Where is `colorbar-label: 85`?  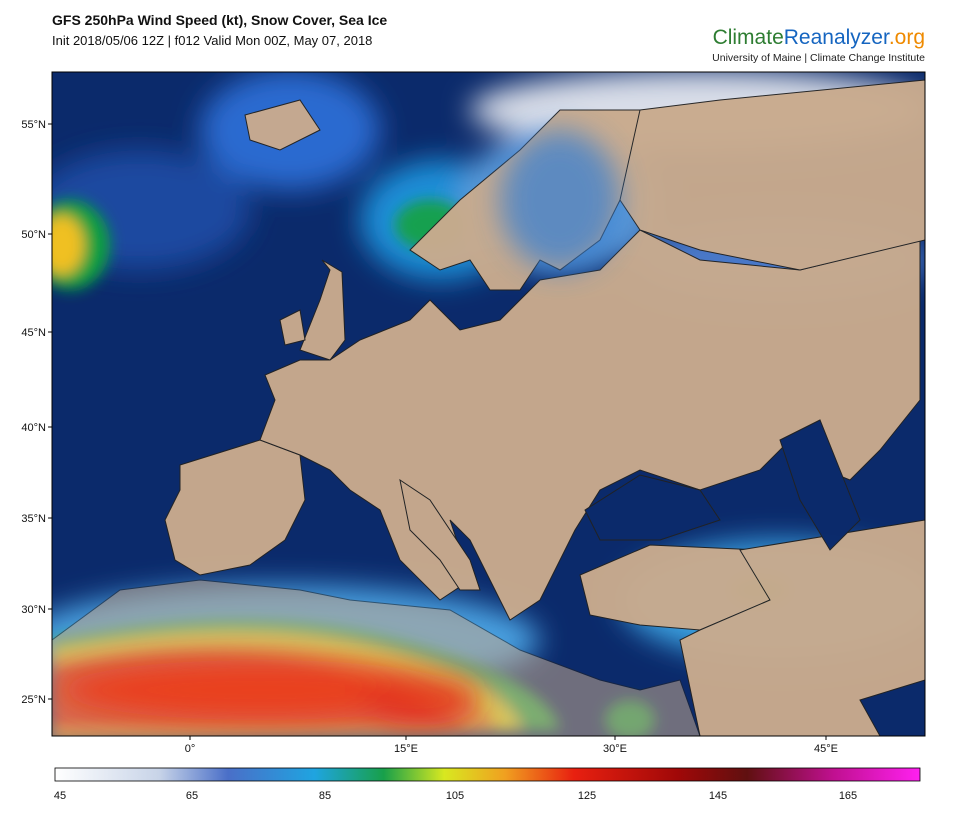
colorbar-label: 85 is located at coordinates (325, 796).